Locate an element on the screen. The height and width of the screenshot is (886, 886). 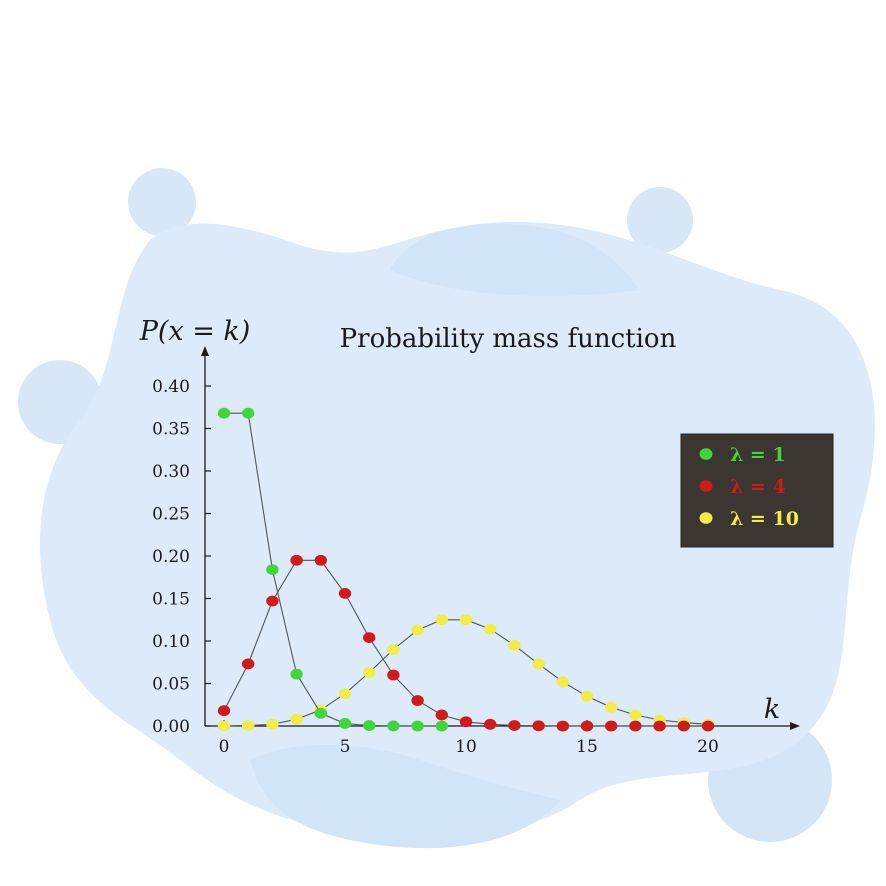
legend-label: λ = 4 is located at coordinates (758, 487).